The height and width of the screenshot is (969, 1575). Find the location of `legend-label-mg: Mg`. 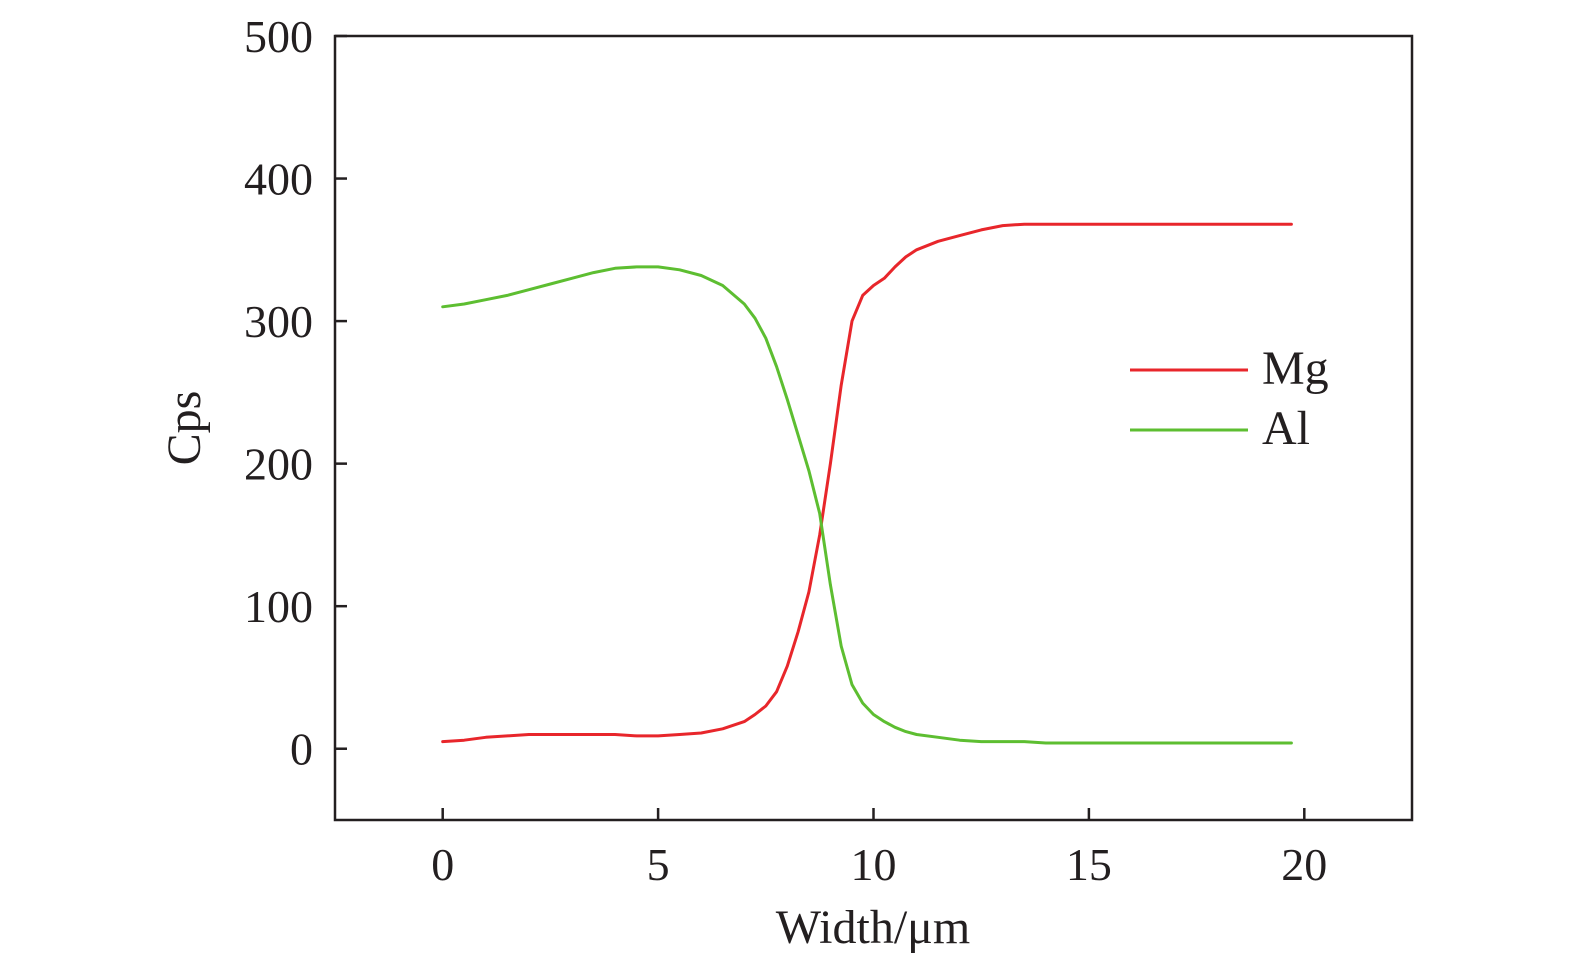

legend-label-mg: Mg is located at coordinates (1295, 368).